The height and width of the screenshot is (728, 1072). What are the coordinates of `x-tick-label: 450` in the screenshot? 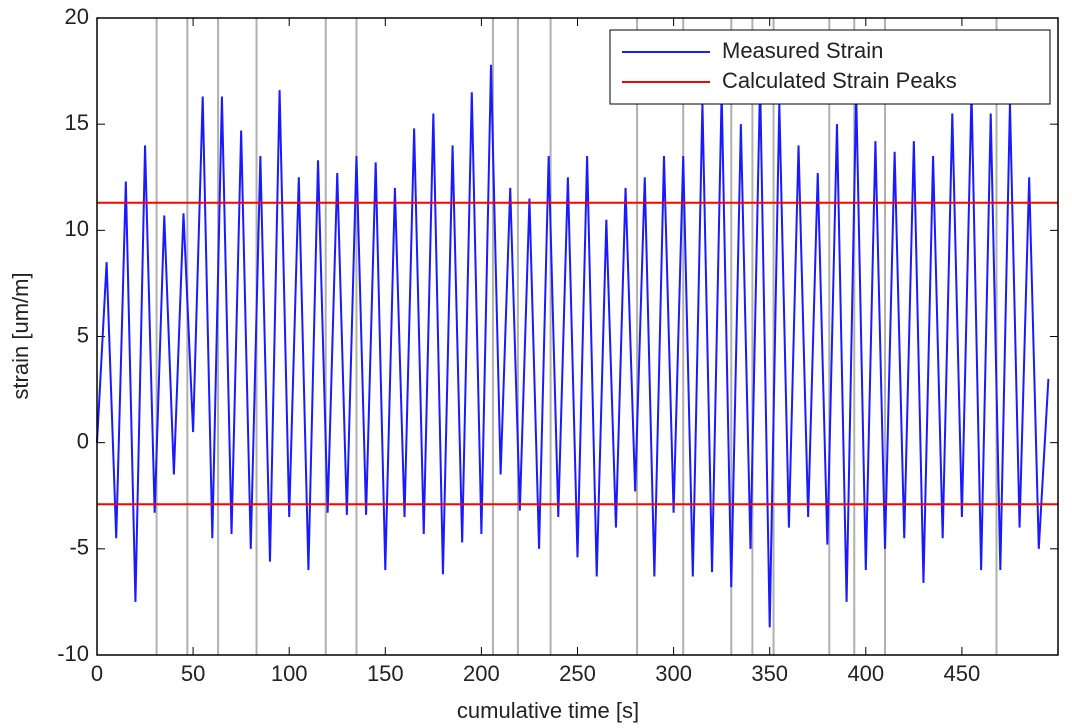 It's located at (962, 673).